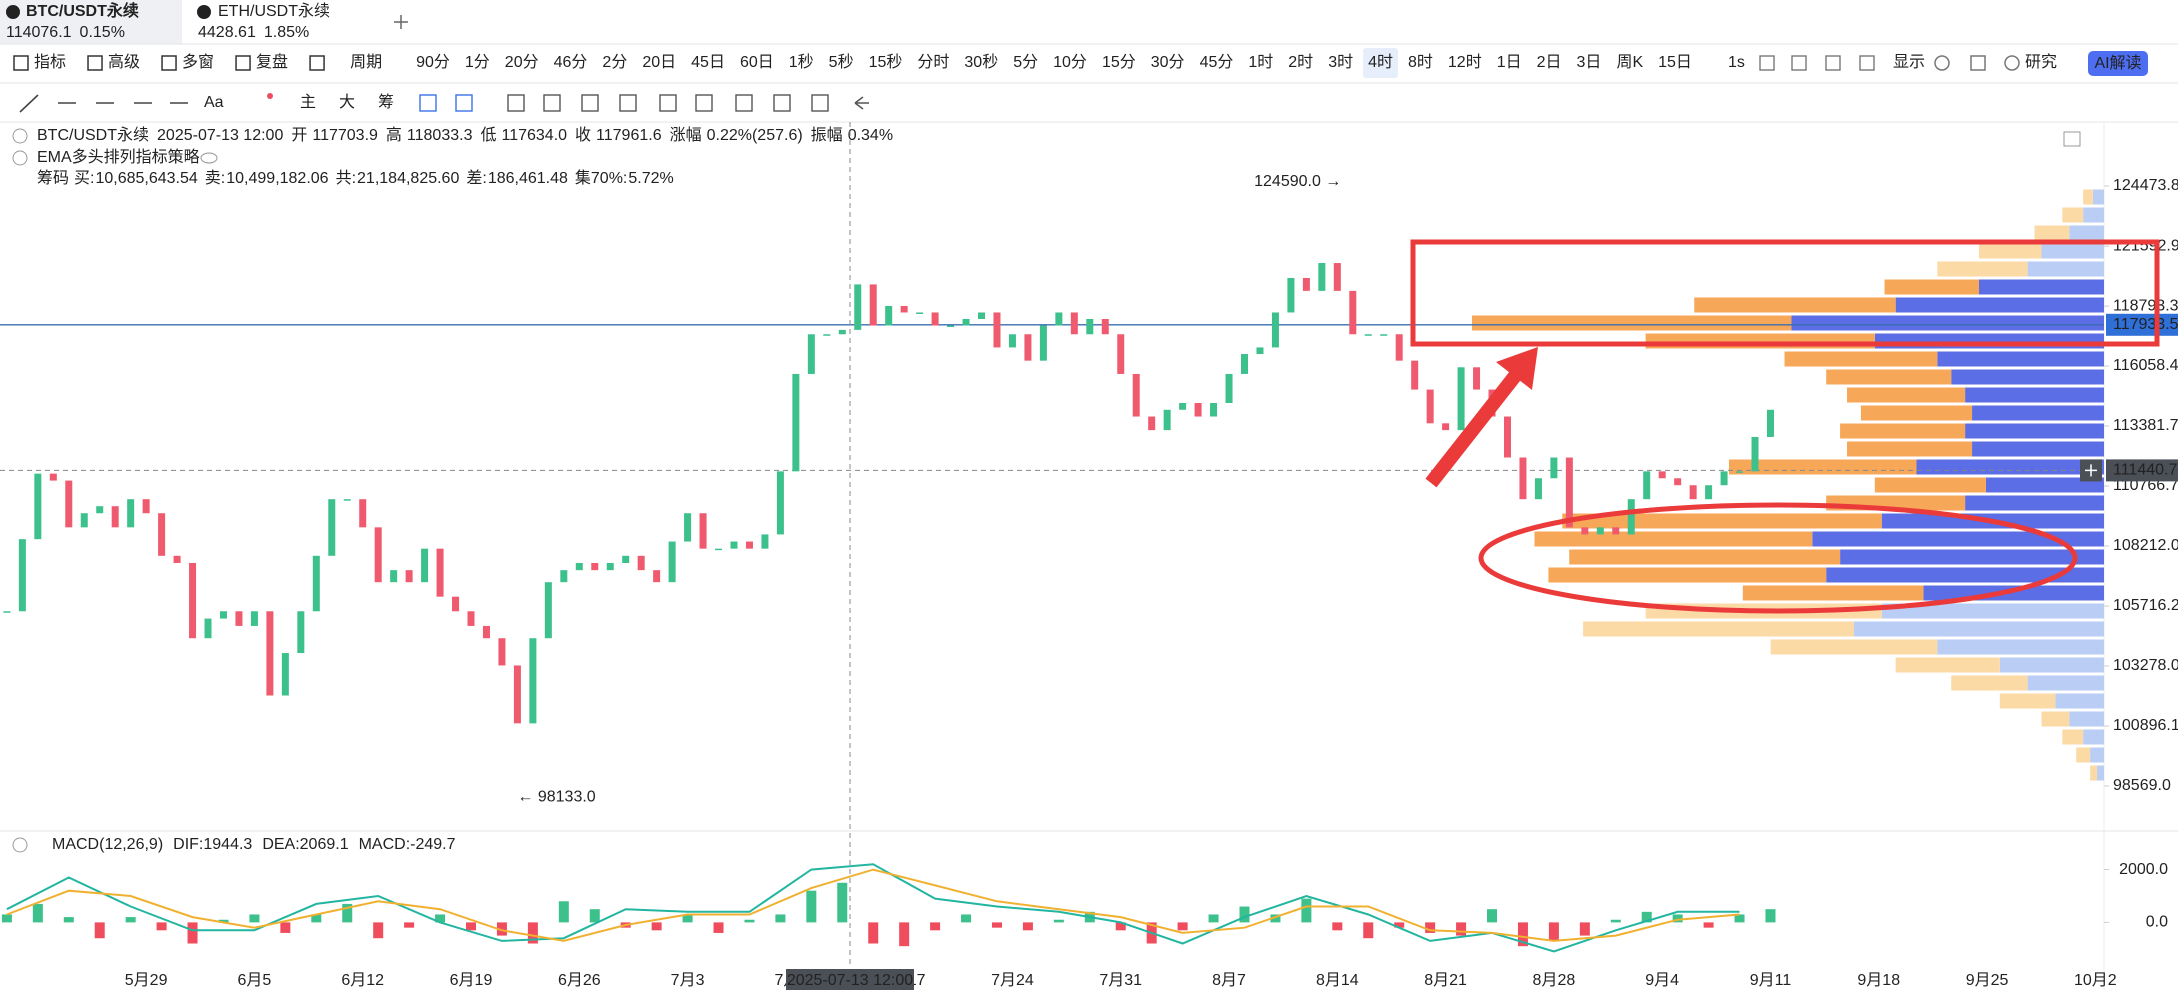 Image resolution: width=2178 pixels, height=990 pixels. Describe the element at coordinates (50, 62) in the screenshot. I see `toolbar-button: 指标` at that location.